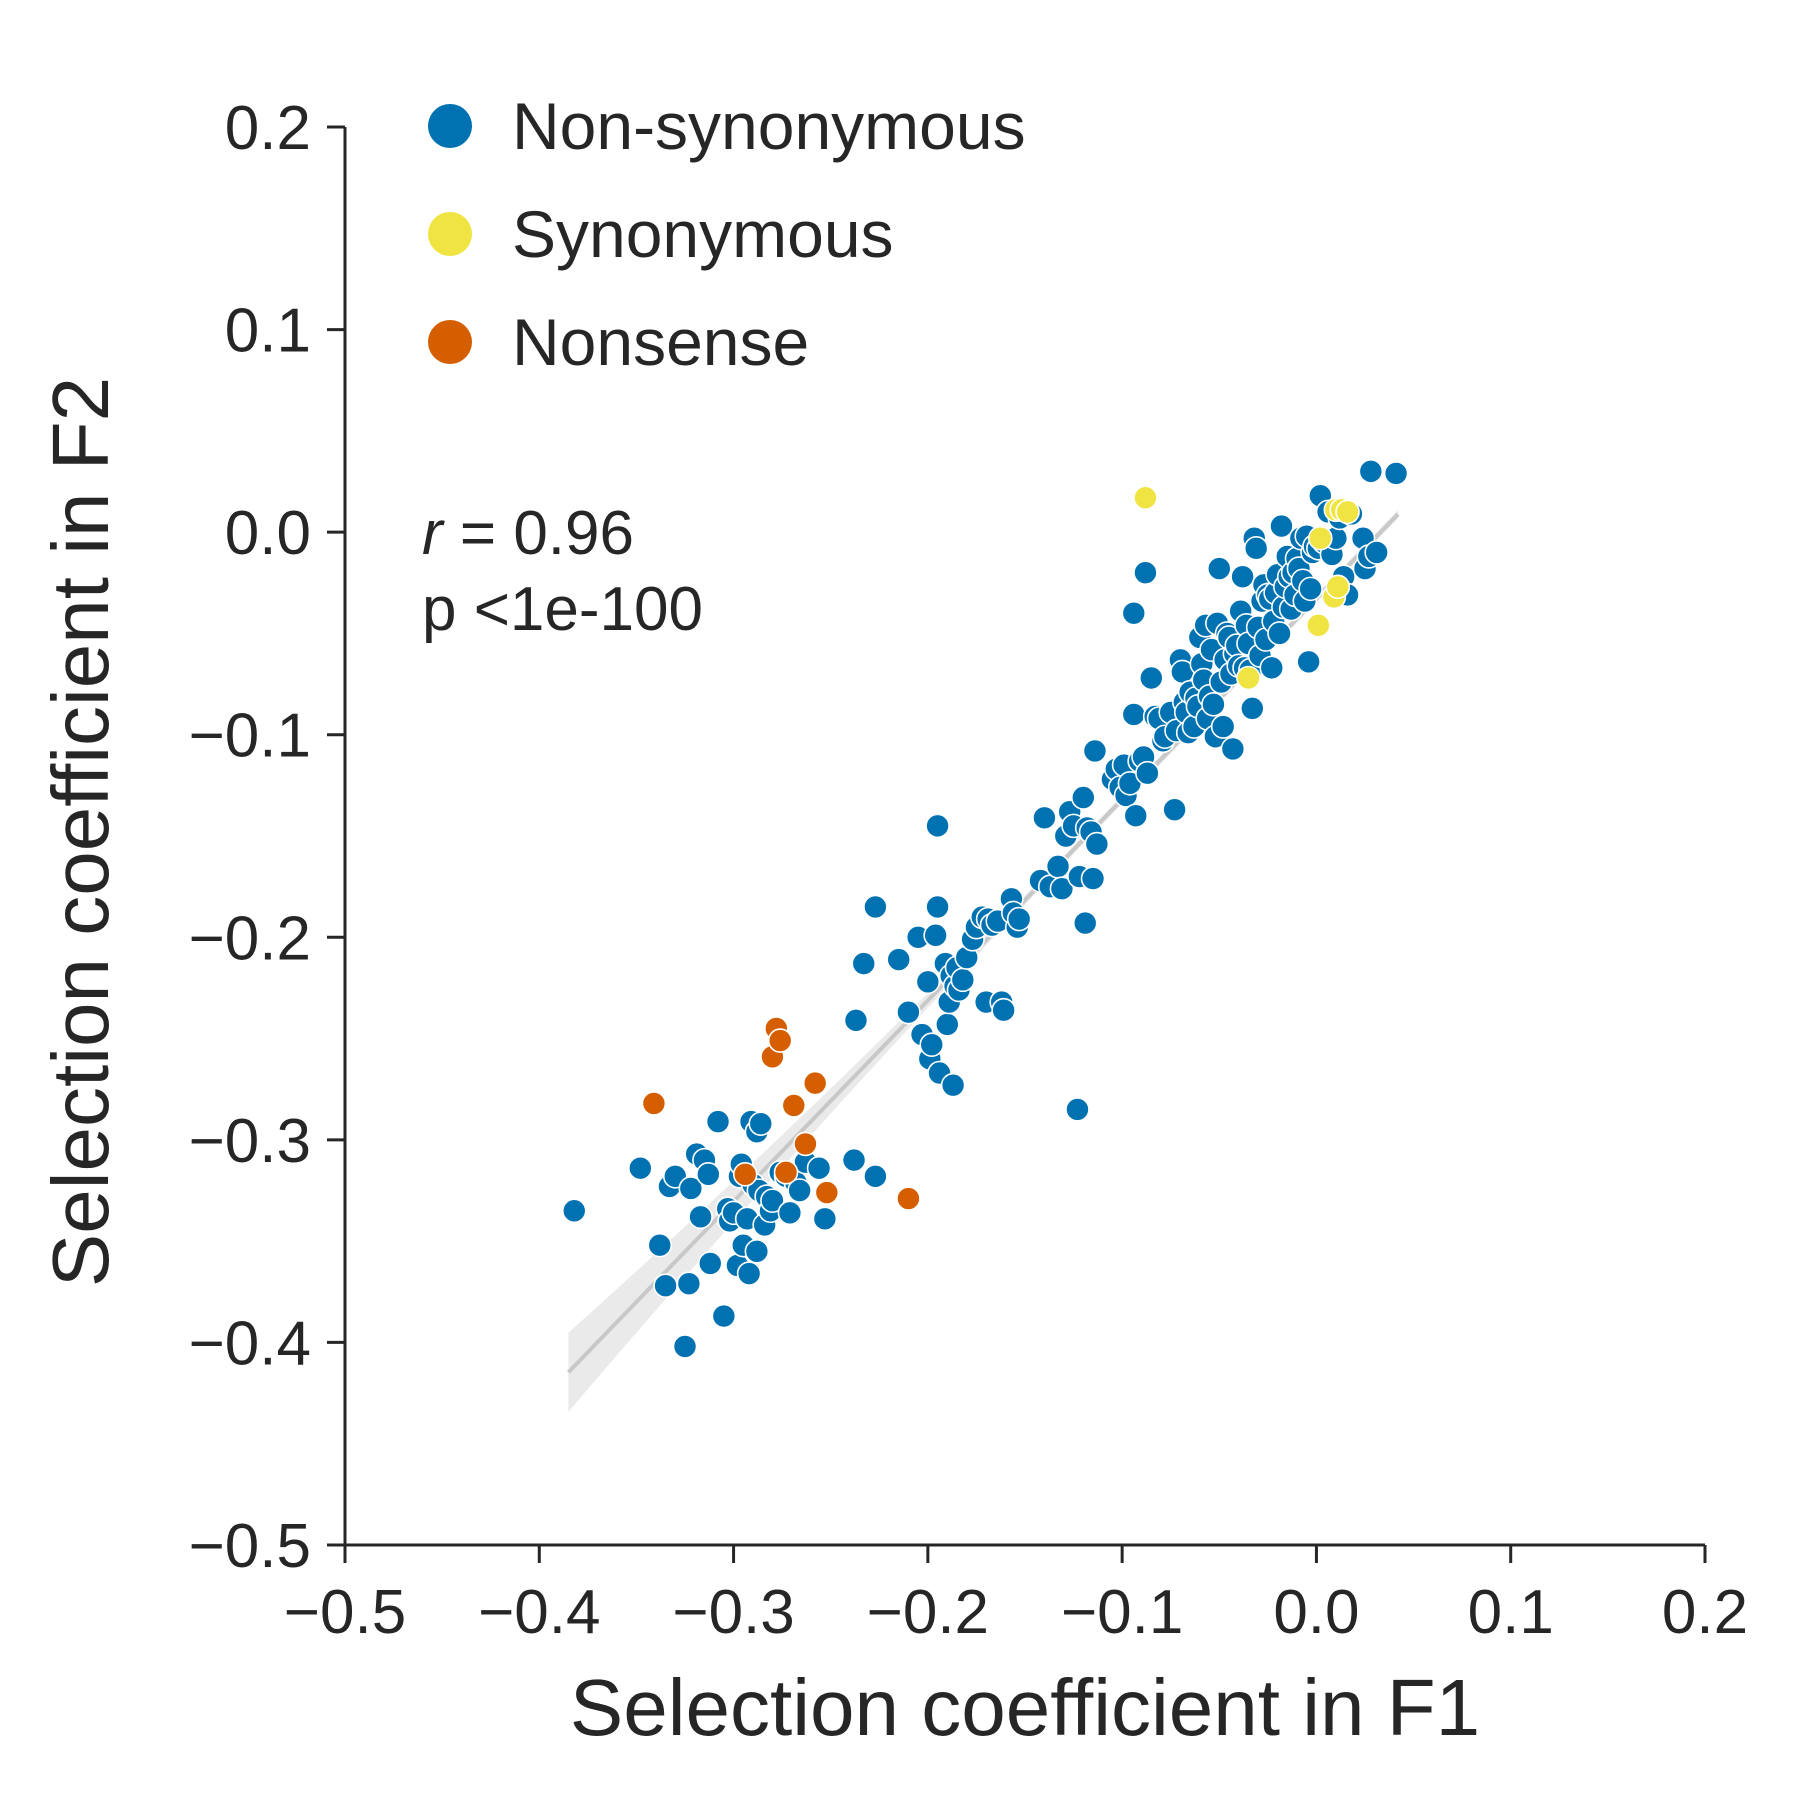 The width and height of the screenshot is (1800, 1805). I want to click on legend: Non-synonymous Synonymous Nonsense, so click(727, 234).